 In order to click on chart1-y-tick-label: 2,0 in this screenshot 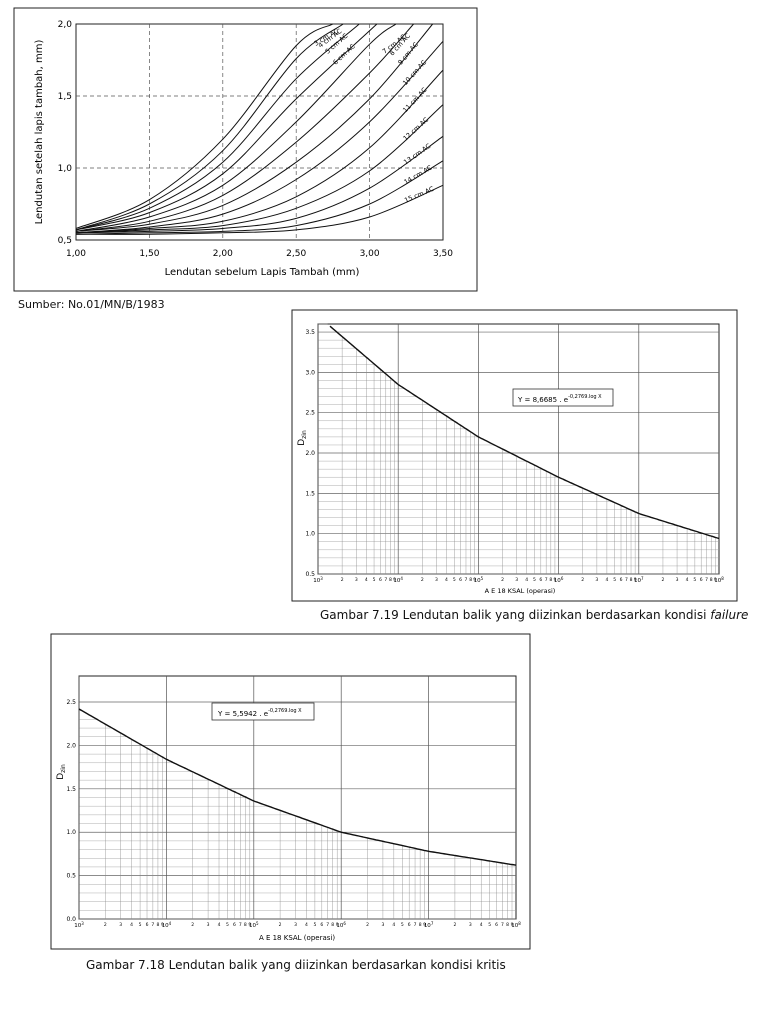, I will do `click(65, 25)`.